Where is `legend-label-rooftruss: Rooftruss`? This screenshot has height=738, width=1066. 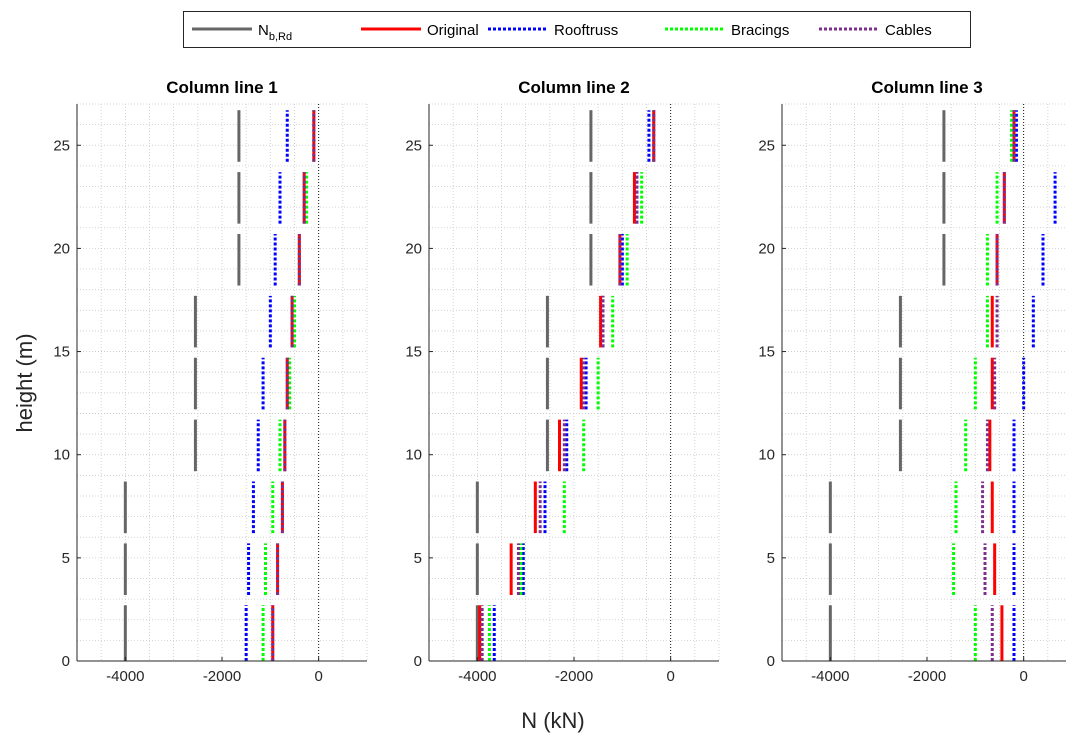 legend-label-rooftruss: Rooftruss is located at coordinates (586, 30).